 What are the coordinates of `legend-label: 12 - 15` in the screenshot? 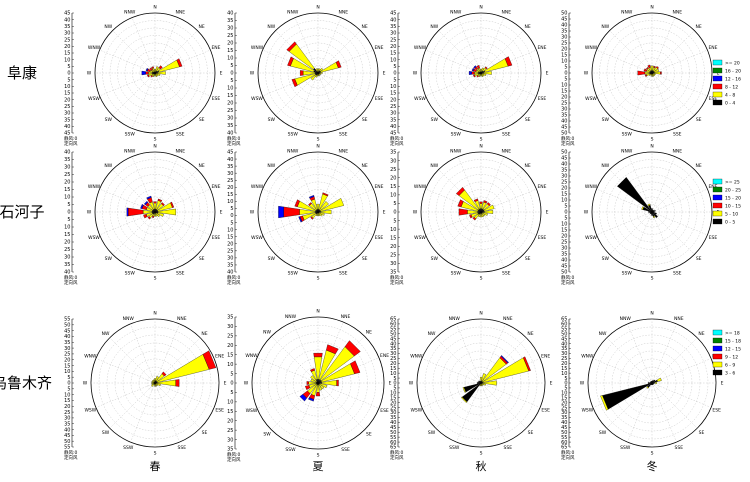 It's located at (733, 349).